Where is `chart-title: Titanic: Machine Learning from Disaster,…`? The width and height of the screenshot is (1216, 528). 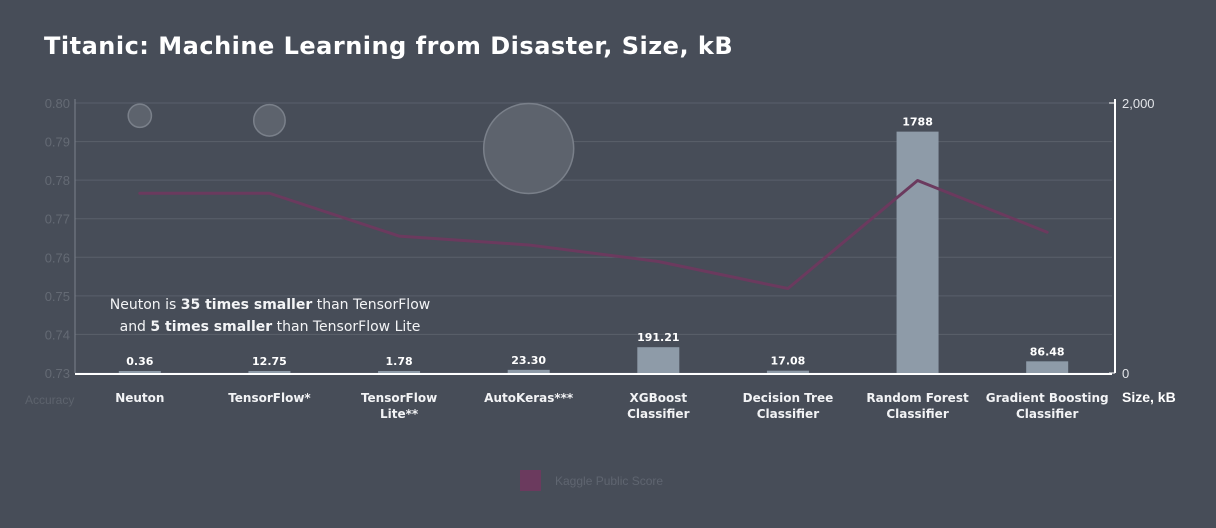 chart-title: Titanic: Machine Learning from Disaster,… is located at coordinates (389, 46).